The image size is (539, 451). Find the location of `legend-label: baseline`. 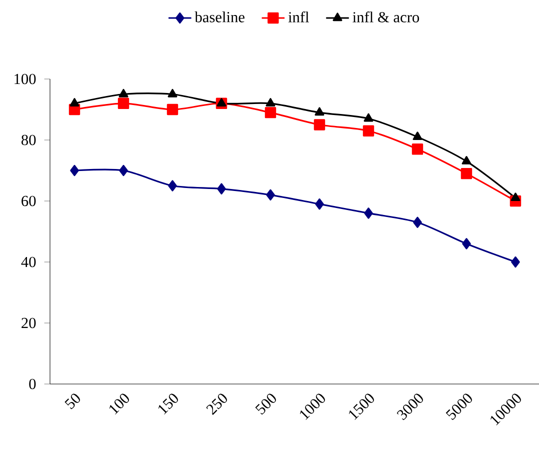

legend-label: baseline is located at coordinates (219, 17).